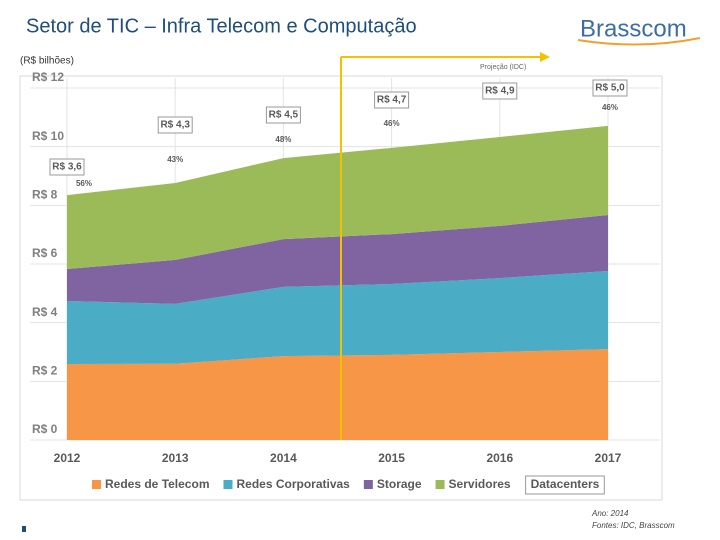  I want to click on projection-label: Projeção (IDC), so click(503, 67).